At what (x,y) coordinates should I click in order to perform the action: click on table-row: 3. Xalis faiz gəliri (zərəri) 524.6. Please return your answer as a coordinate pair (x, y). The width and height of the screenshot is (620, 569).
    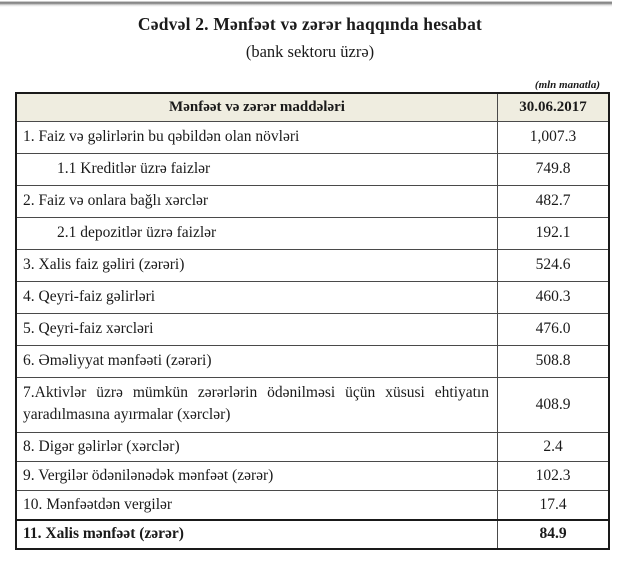
    Looking at the image, I should click on (312, 265).